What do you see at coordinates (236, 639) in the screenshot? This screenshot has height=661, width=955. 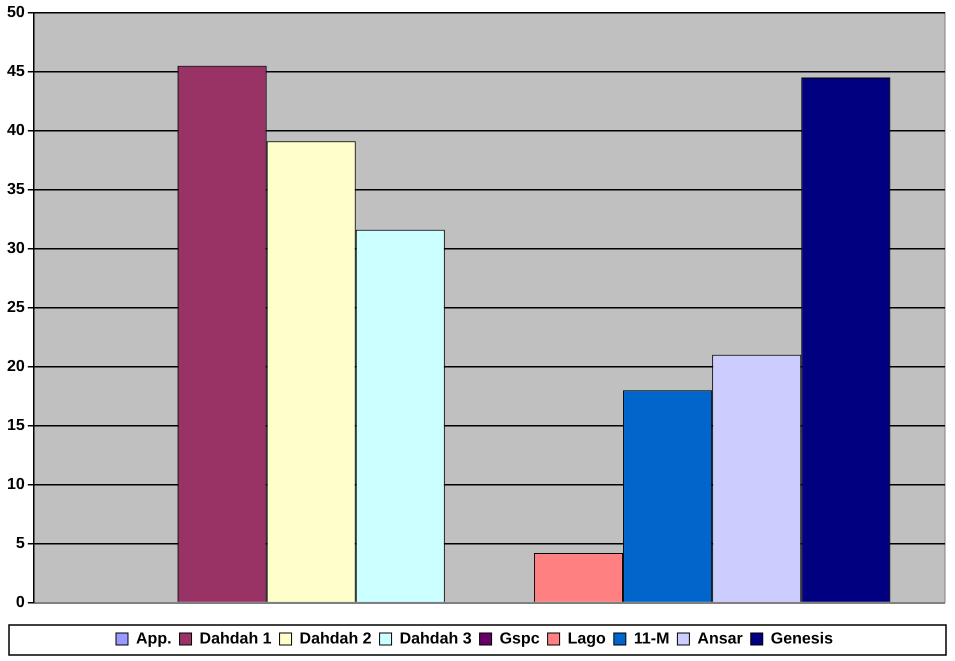 I see `legend-label: Dahdah 1` at bounding box center [236, 639].